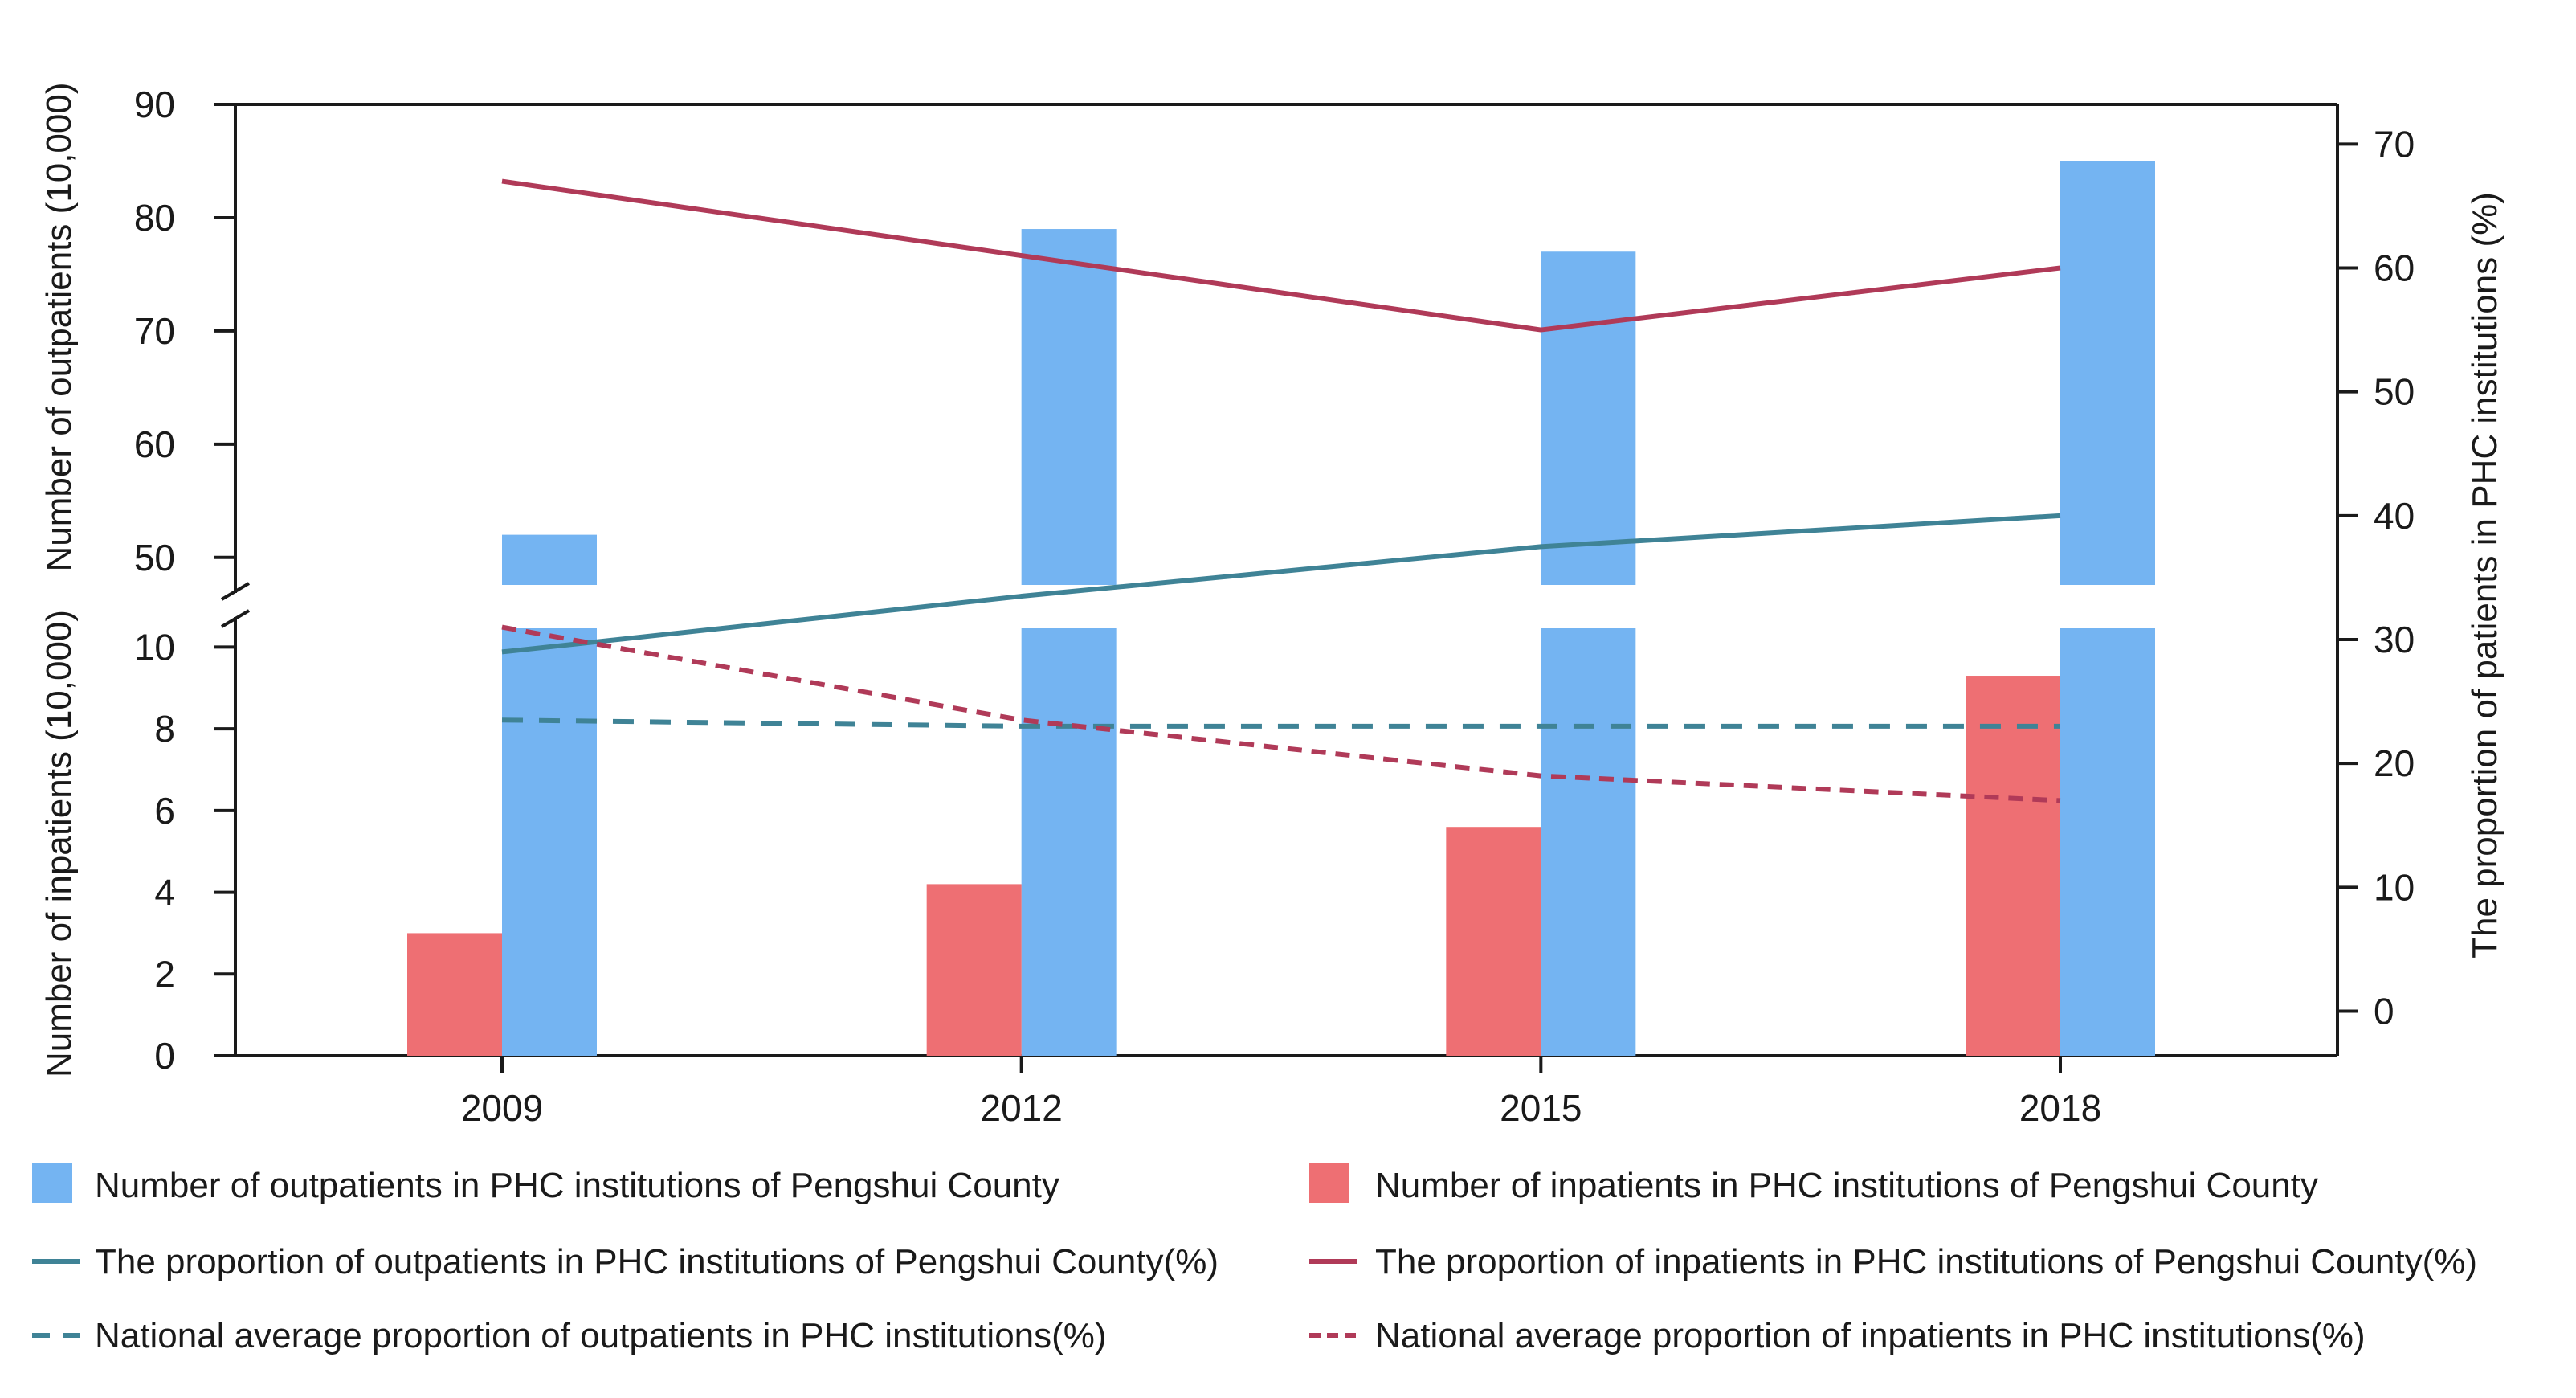 The image size is (2576, 1398). I want to click on axis-break-mark-upper, so click(235, 591).